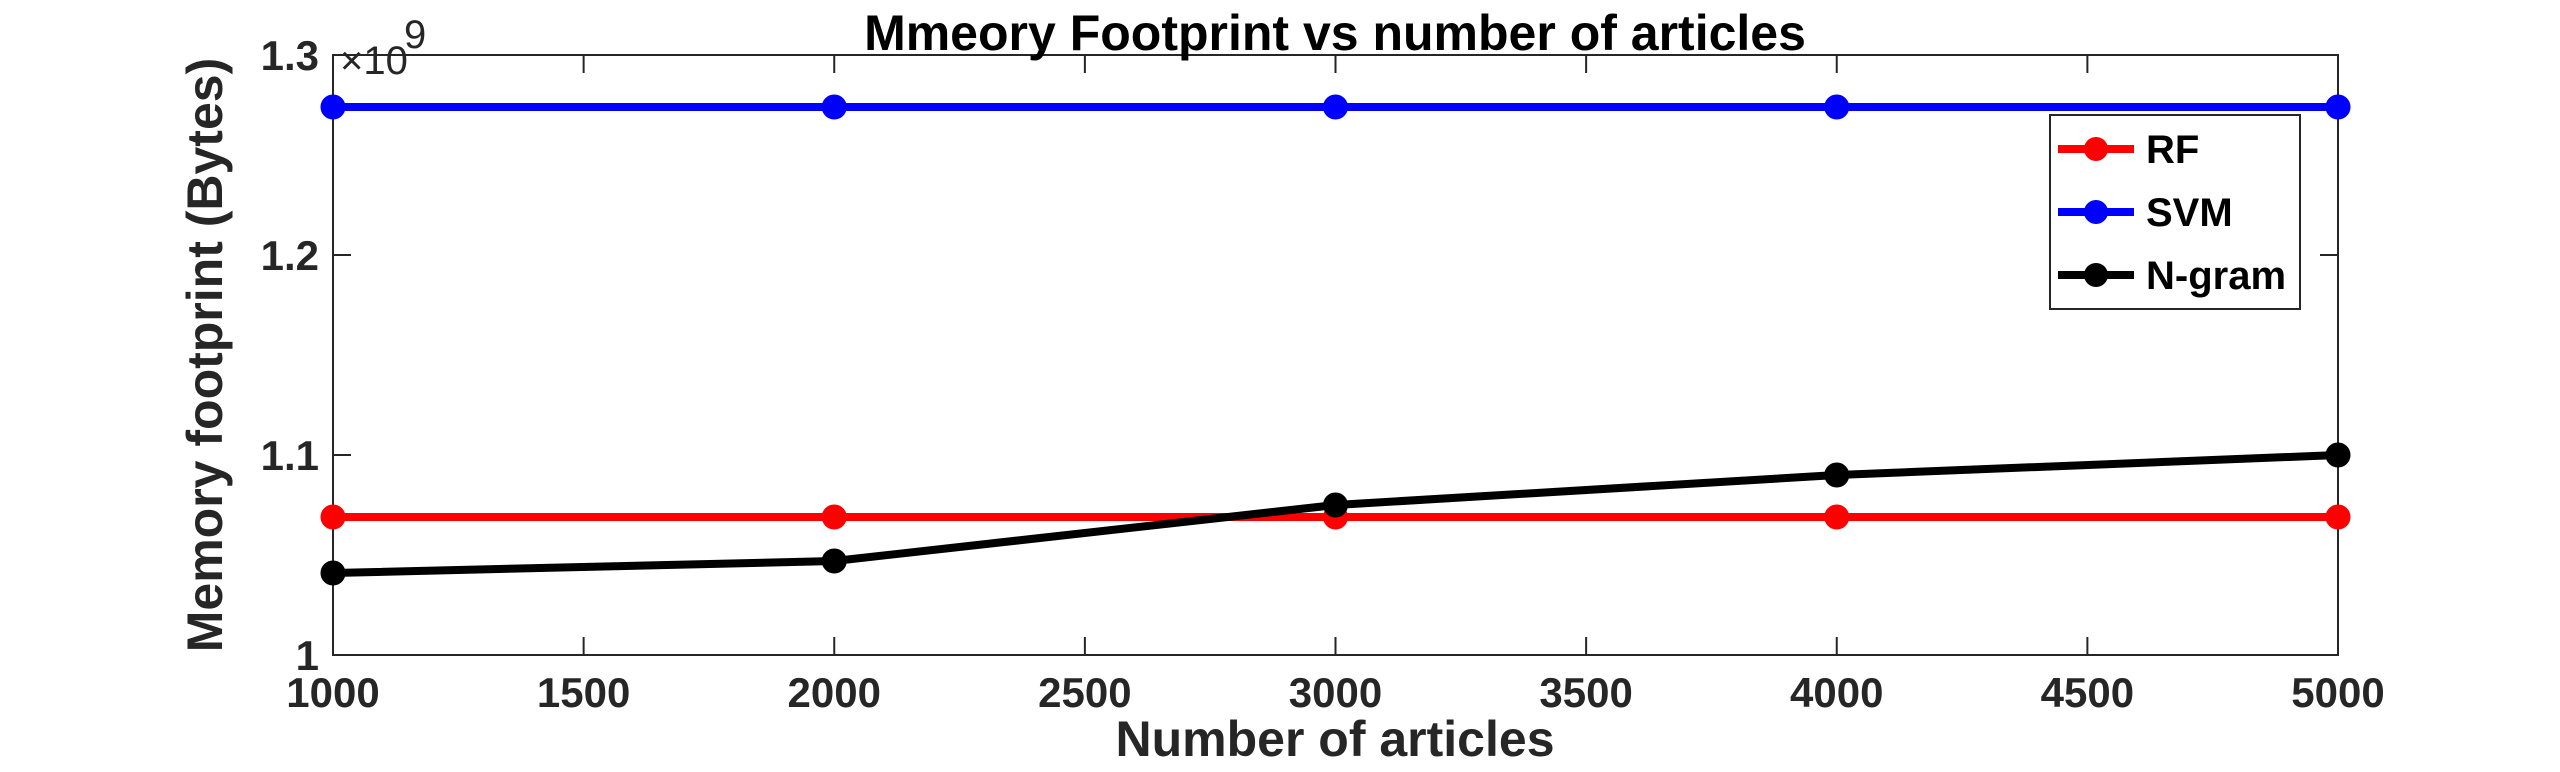  What do you see at coordinates (1836, 692) in the screenshot?
I see `x-tick-label: 4000` at bounding box center [1836, 692].